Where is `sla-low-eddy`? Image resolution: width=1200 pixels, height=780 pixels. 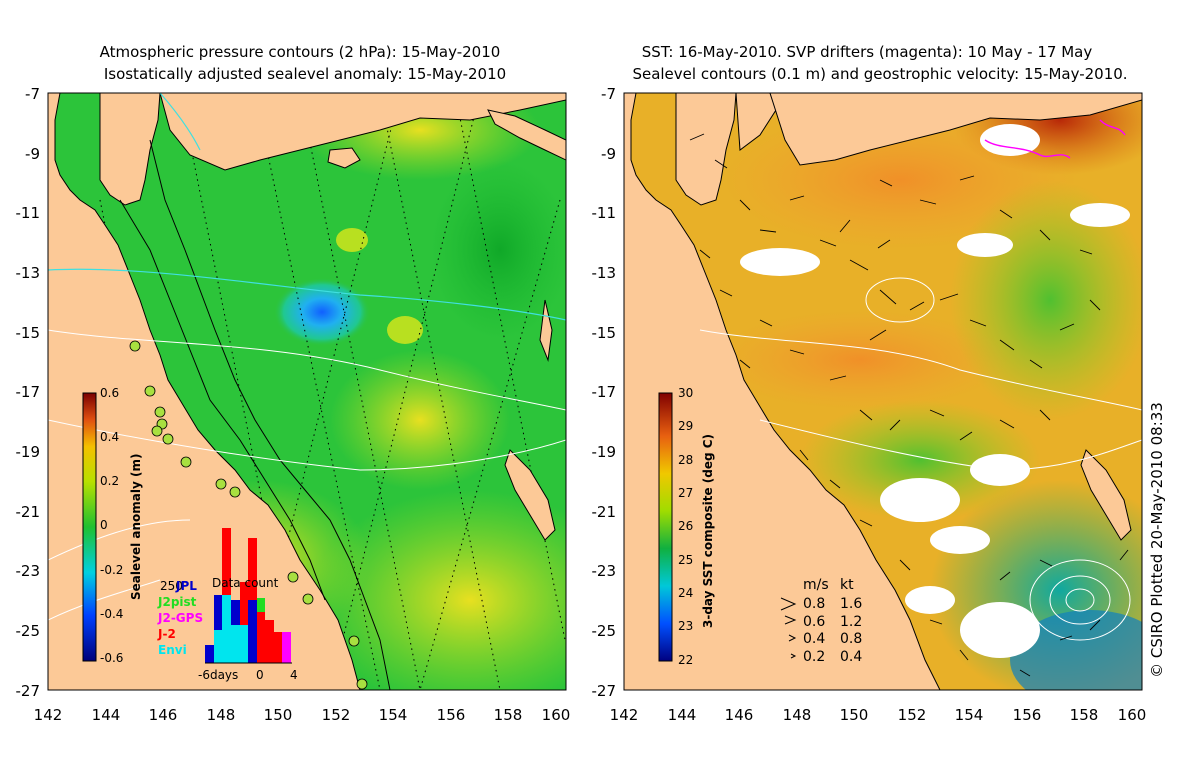
sla-low-eddy is located at coordinates (322, 312).